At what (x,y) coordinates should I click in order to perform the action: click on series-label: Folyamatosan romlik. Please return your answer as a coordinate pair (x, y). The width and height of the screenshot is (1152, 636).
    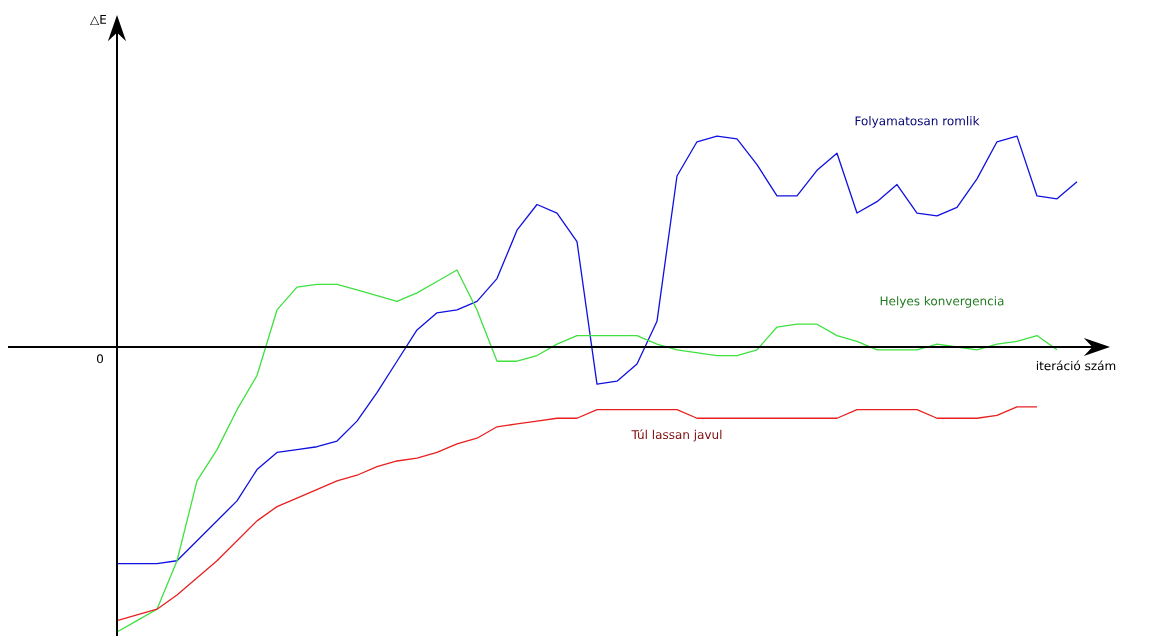
    Looking at the image, I should click on (917, 122).